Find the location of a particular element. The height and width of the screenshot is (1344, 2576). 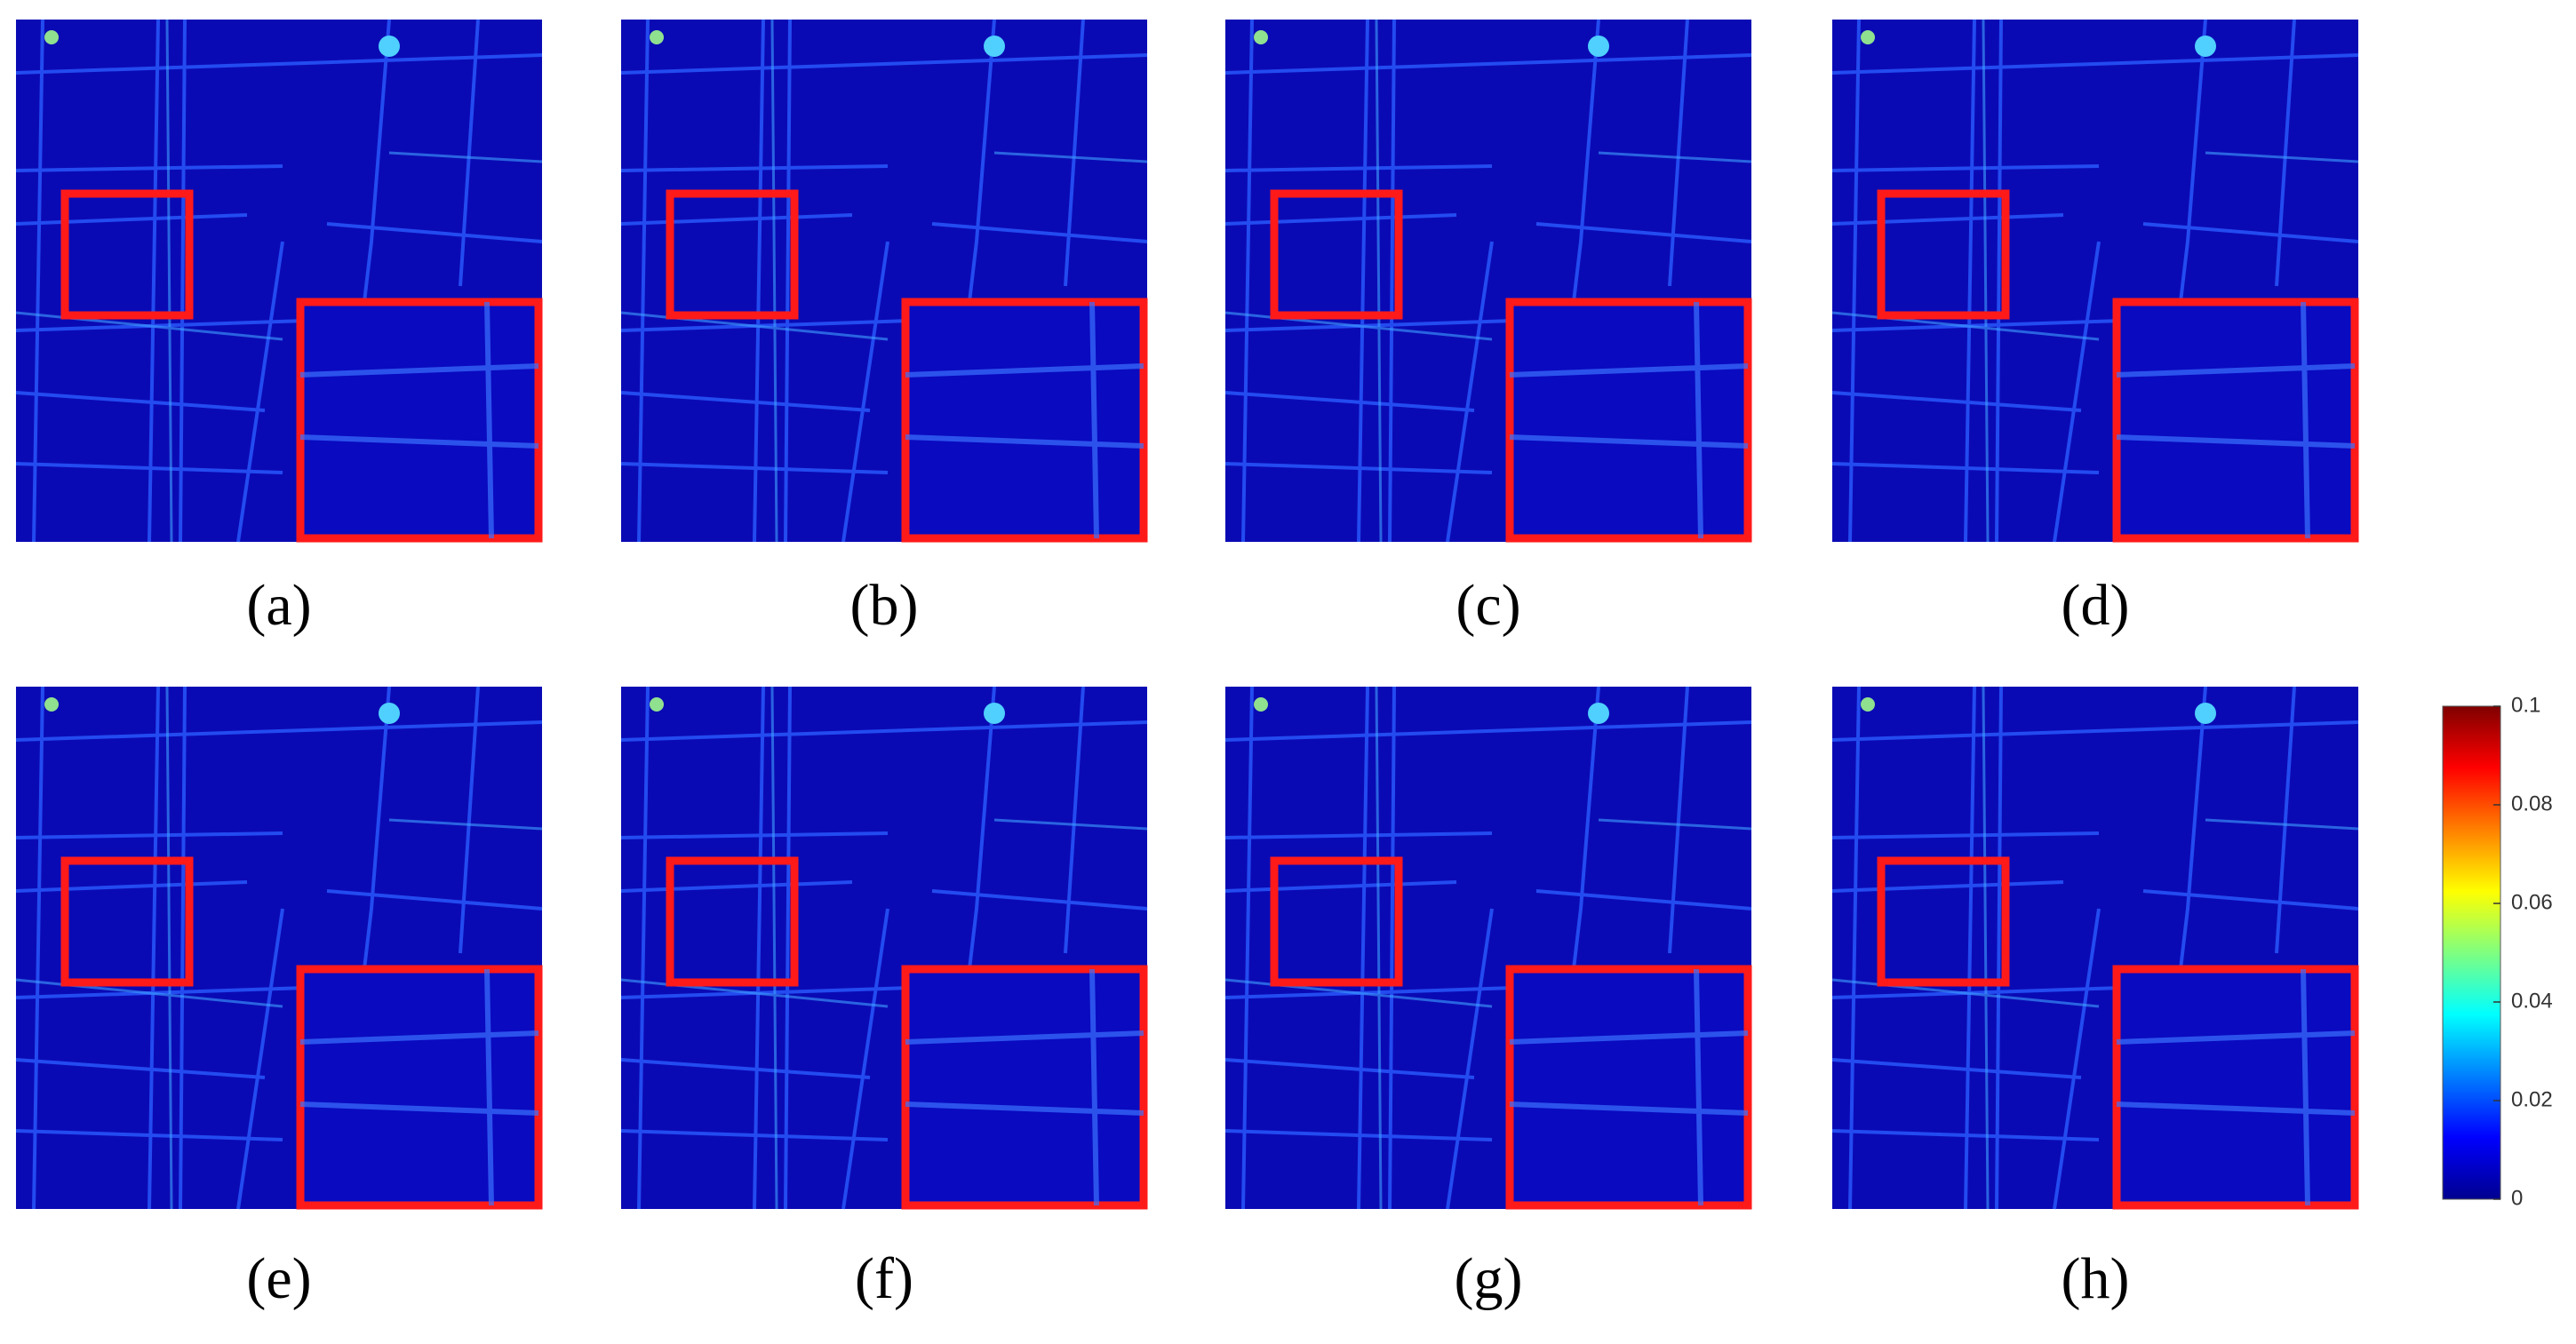

panel-label: (h) is located at coordinates (2096, 1279).